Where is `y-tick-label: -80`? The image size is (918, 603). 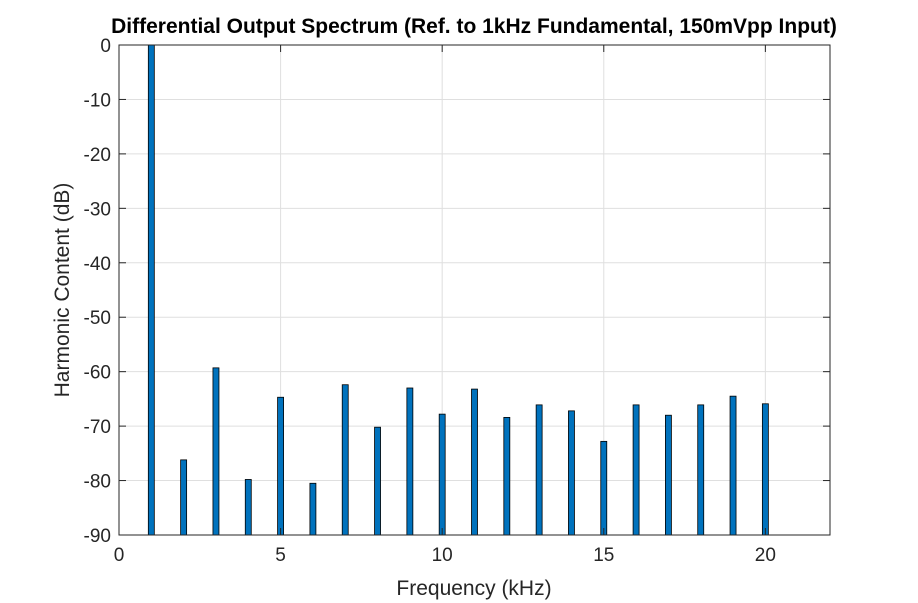 y-tick-label: -80 is located at coordinates (97, 482).